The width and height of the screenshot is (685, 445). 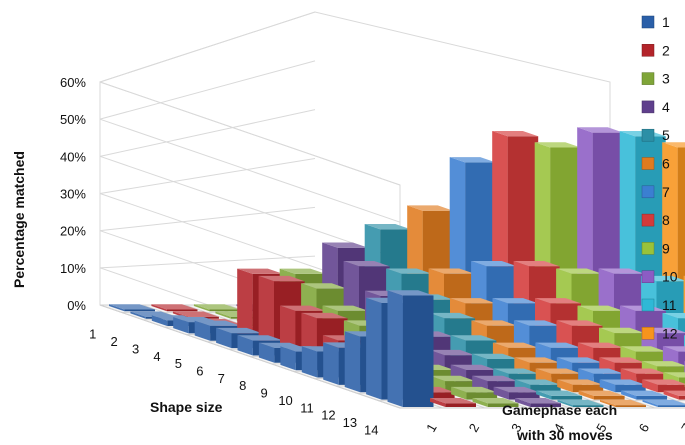 I want to click on y-tick-label: 20%, so click(x=73, y=231).